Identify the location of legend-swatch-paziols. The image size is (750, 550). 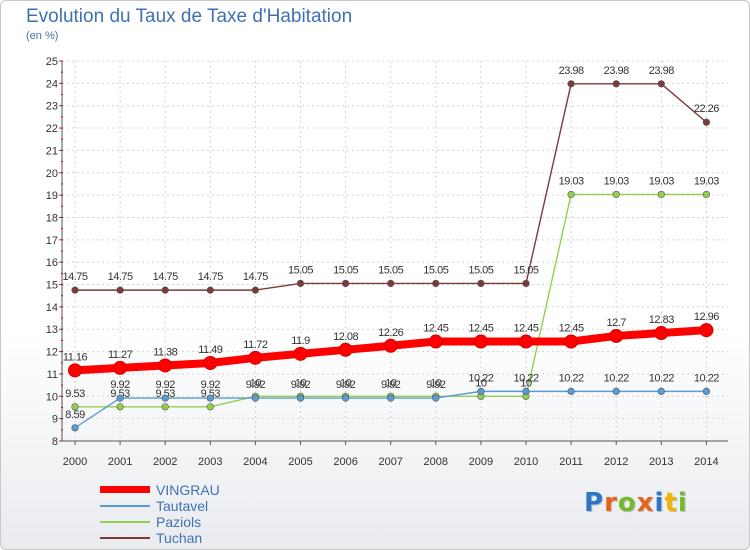
(125, 522).